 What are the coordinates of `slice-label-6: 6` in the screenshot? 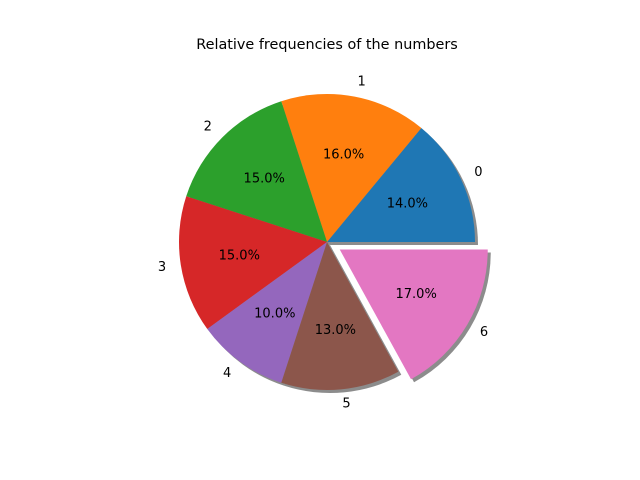 It's located at (484, 332).